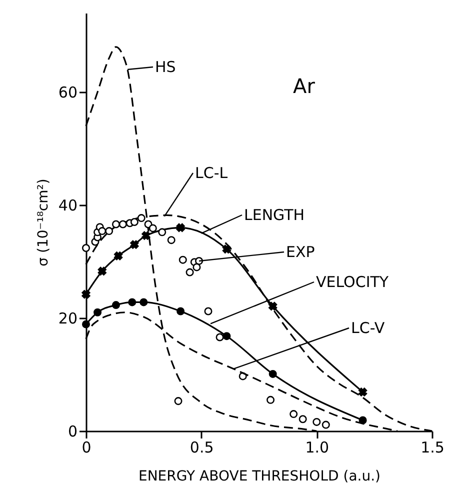 The image size is (449, 491). I want to click on y-tick-label: 0, so click(73, 431).